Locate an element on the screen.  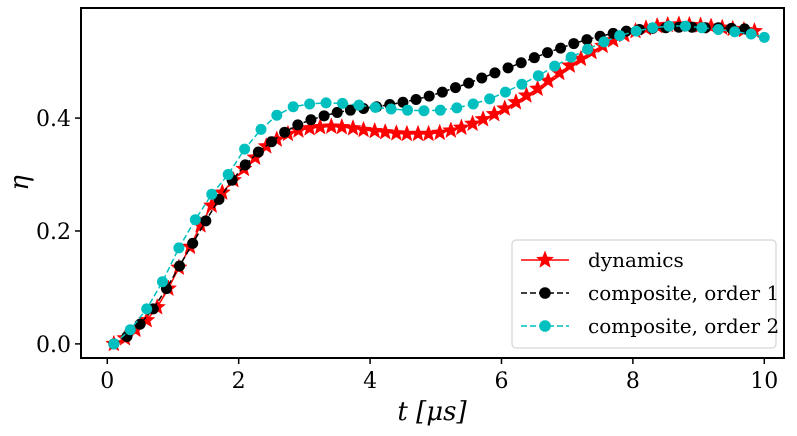
legend-entry: composite, order 1 is located at coordinates (650, 293).